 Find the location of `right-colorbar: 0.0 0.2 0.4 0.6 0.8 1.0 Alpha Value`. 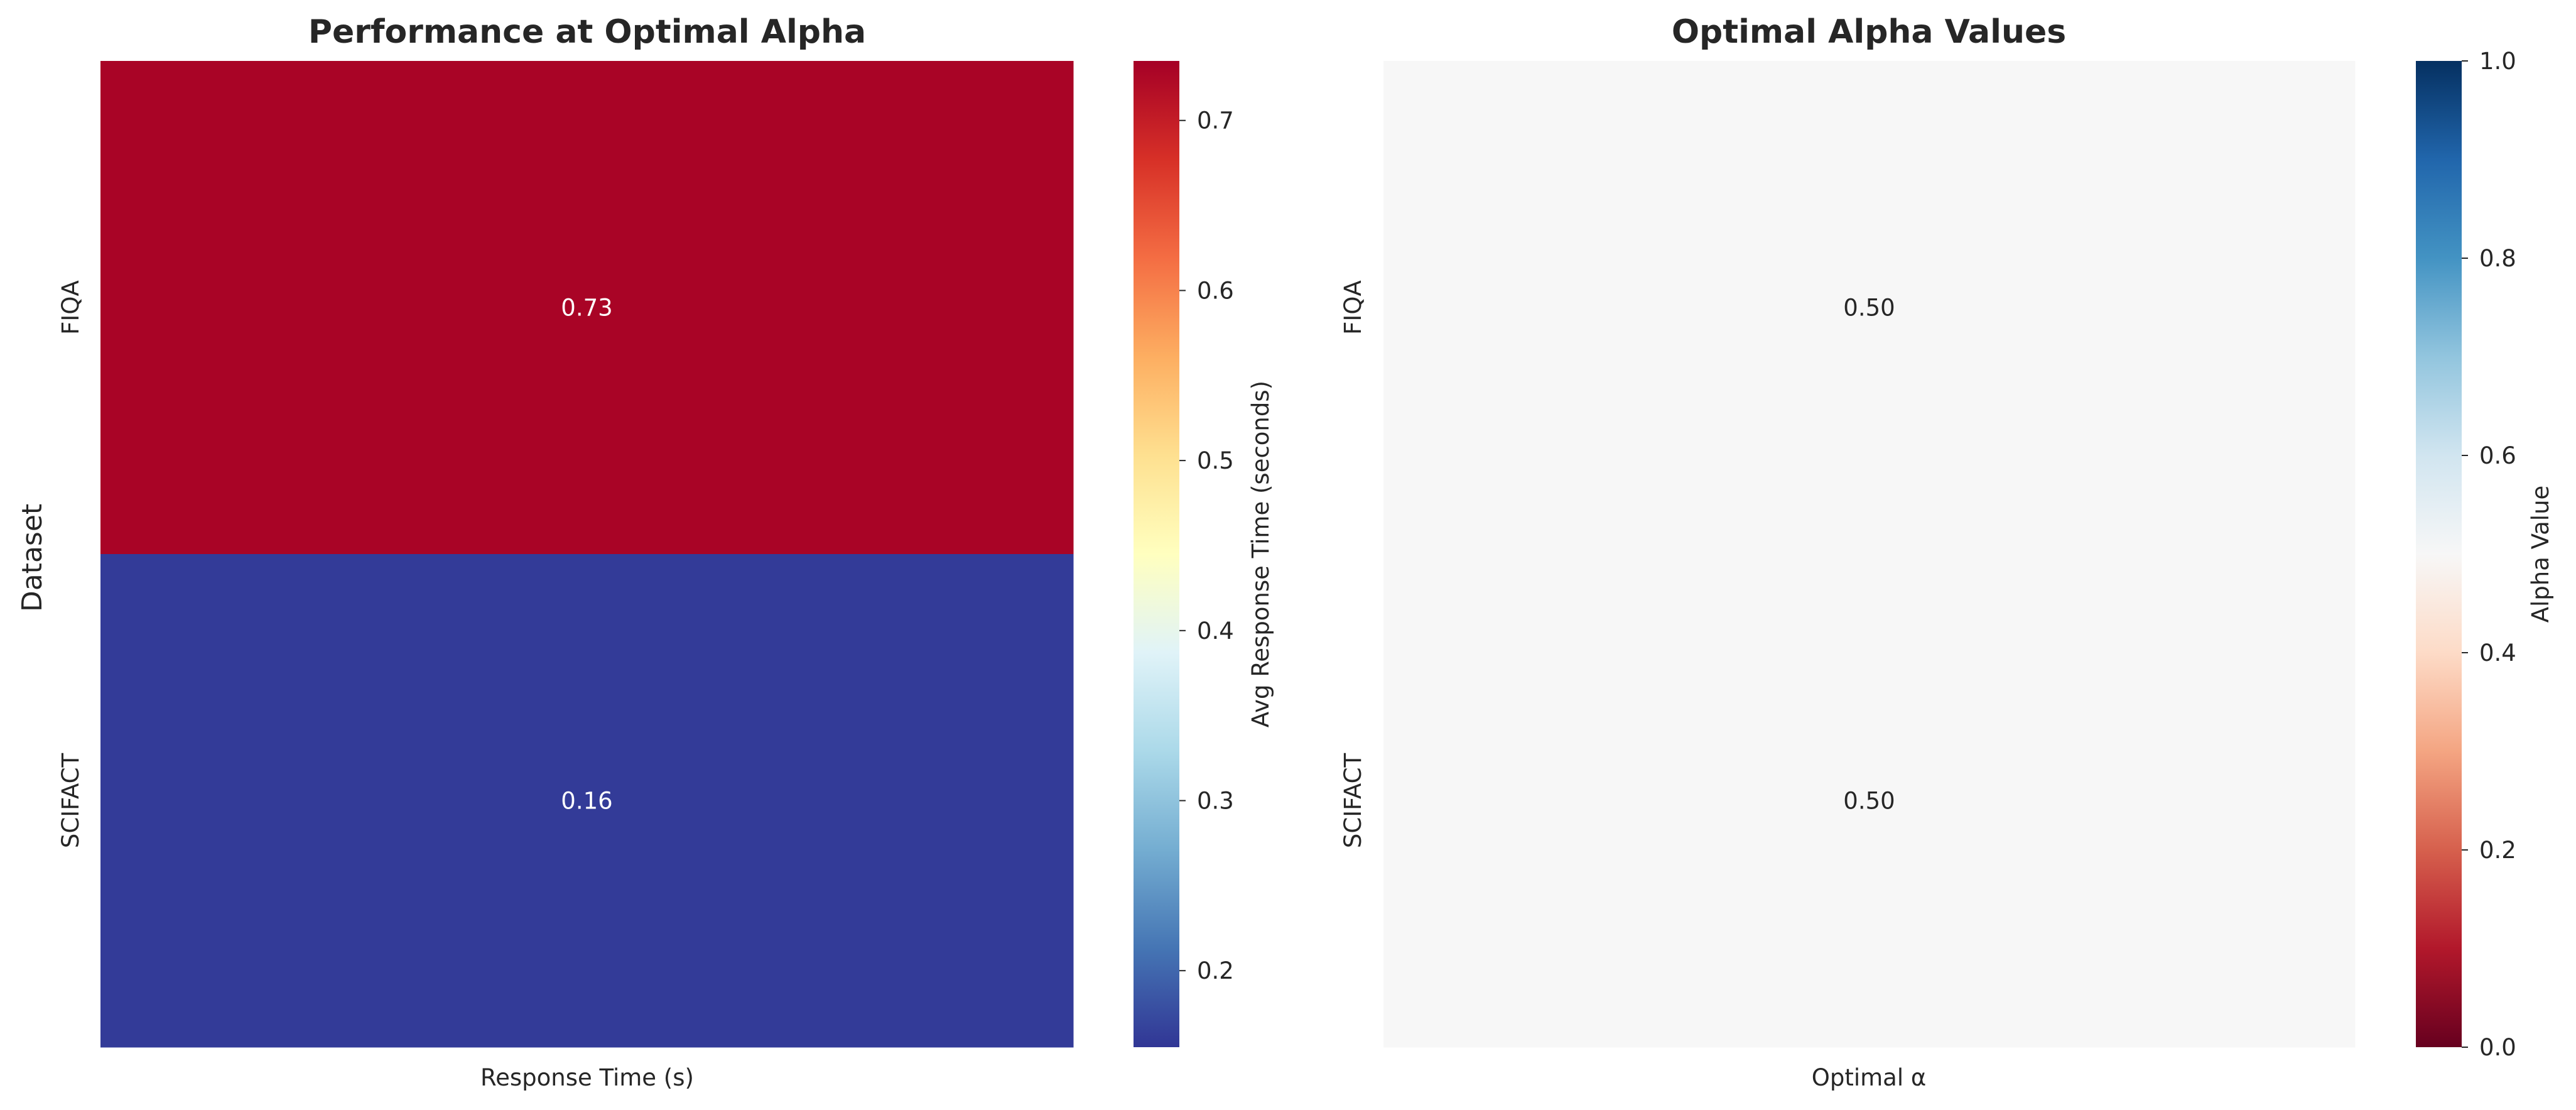

right-colorbar: 0.0 0.2 0.4 0.6 0.8 1.0 Alpha Value is located at coordinates (2485, 554).